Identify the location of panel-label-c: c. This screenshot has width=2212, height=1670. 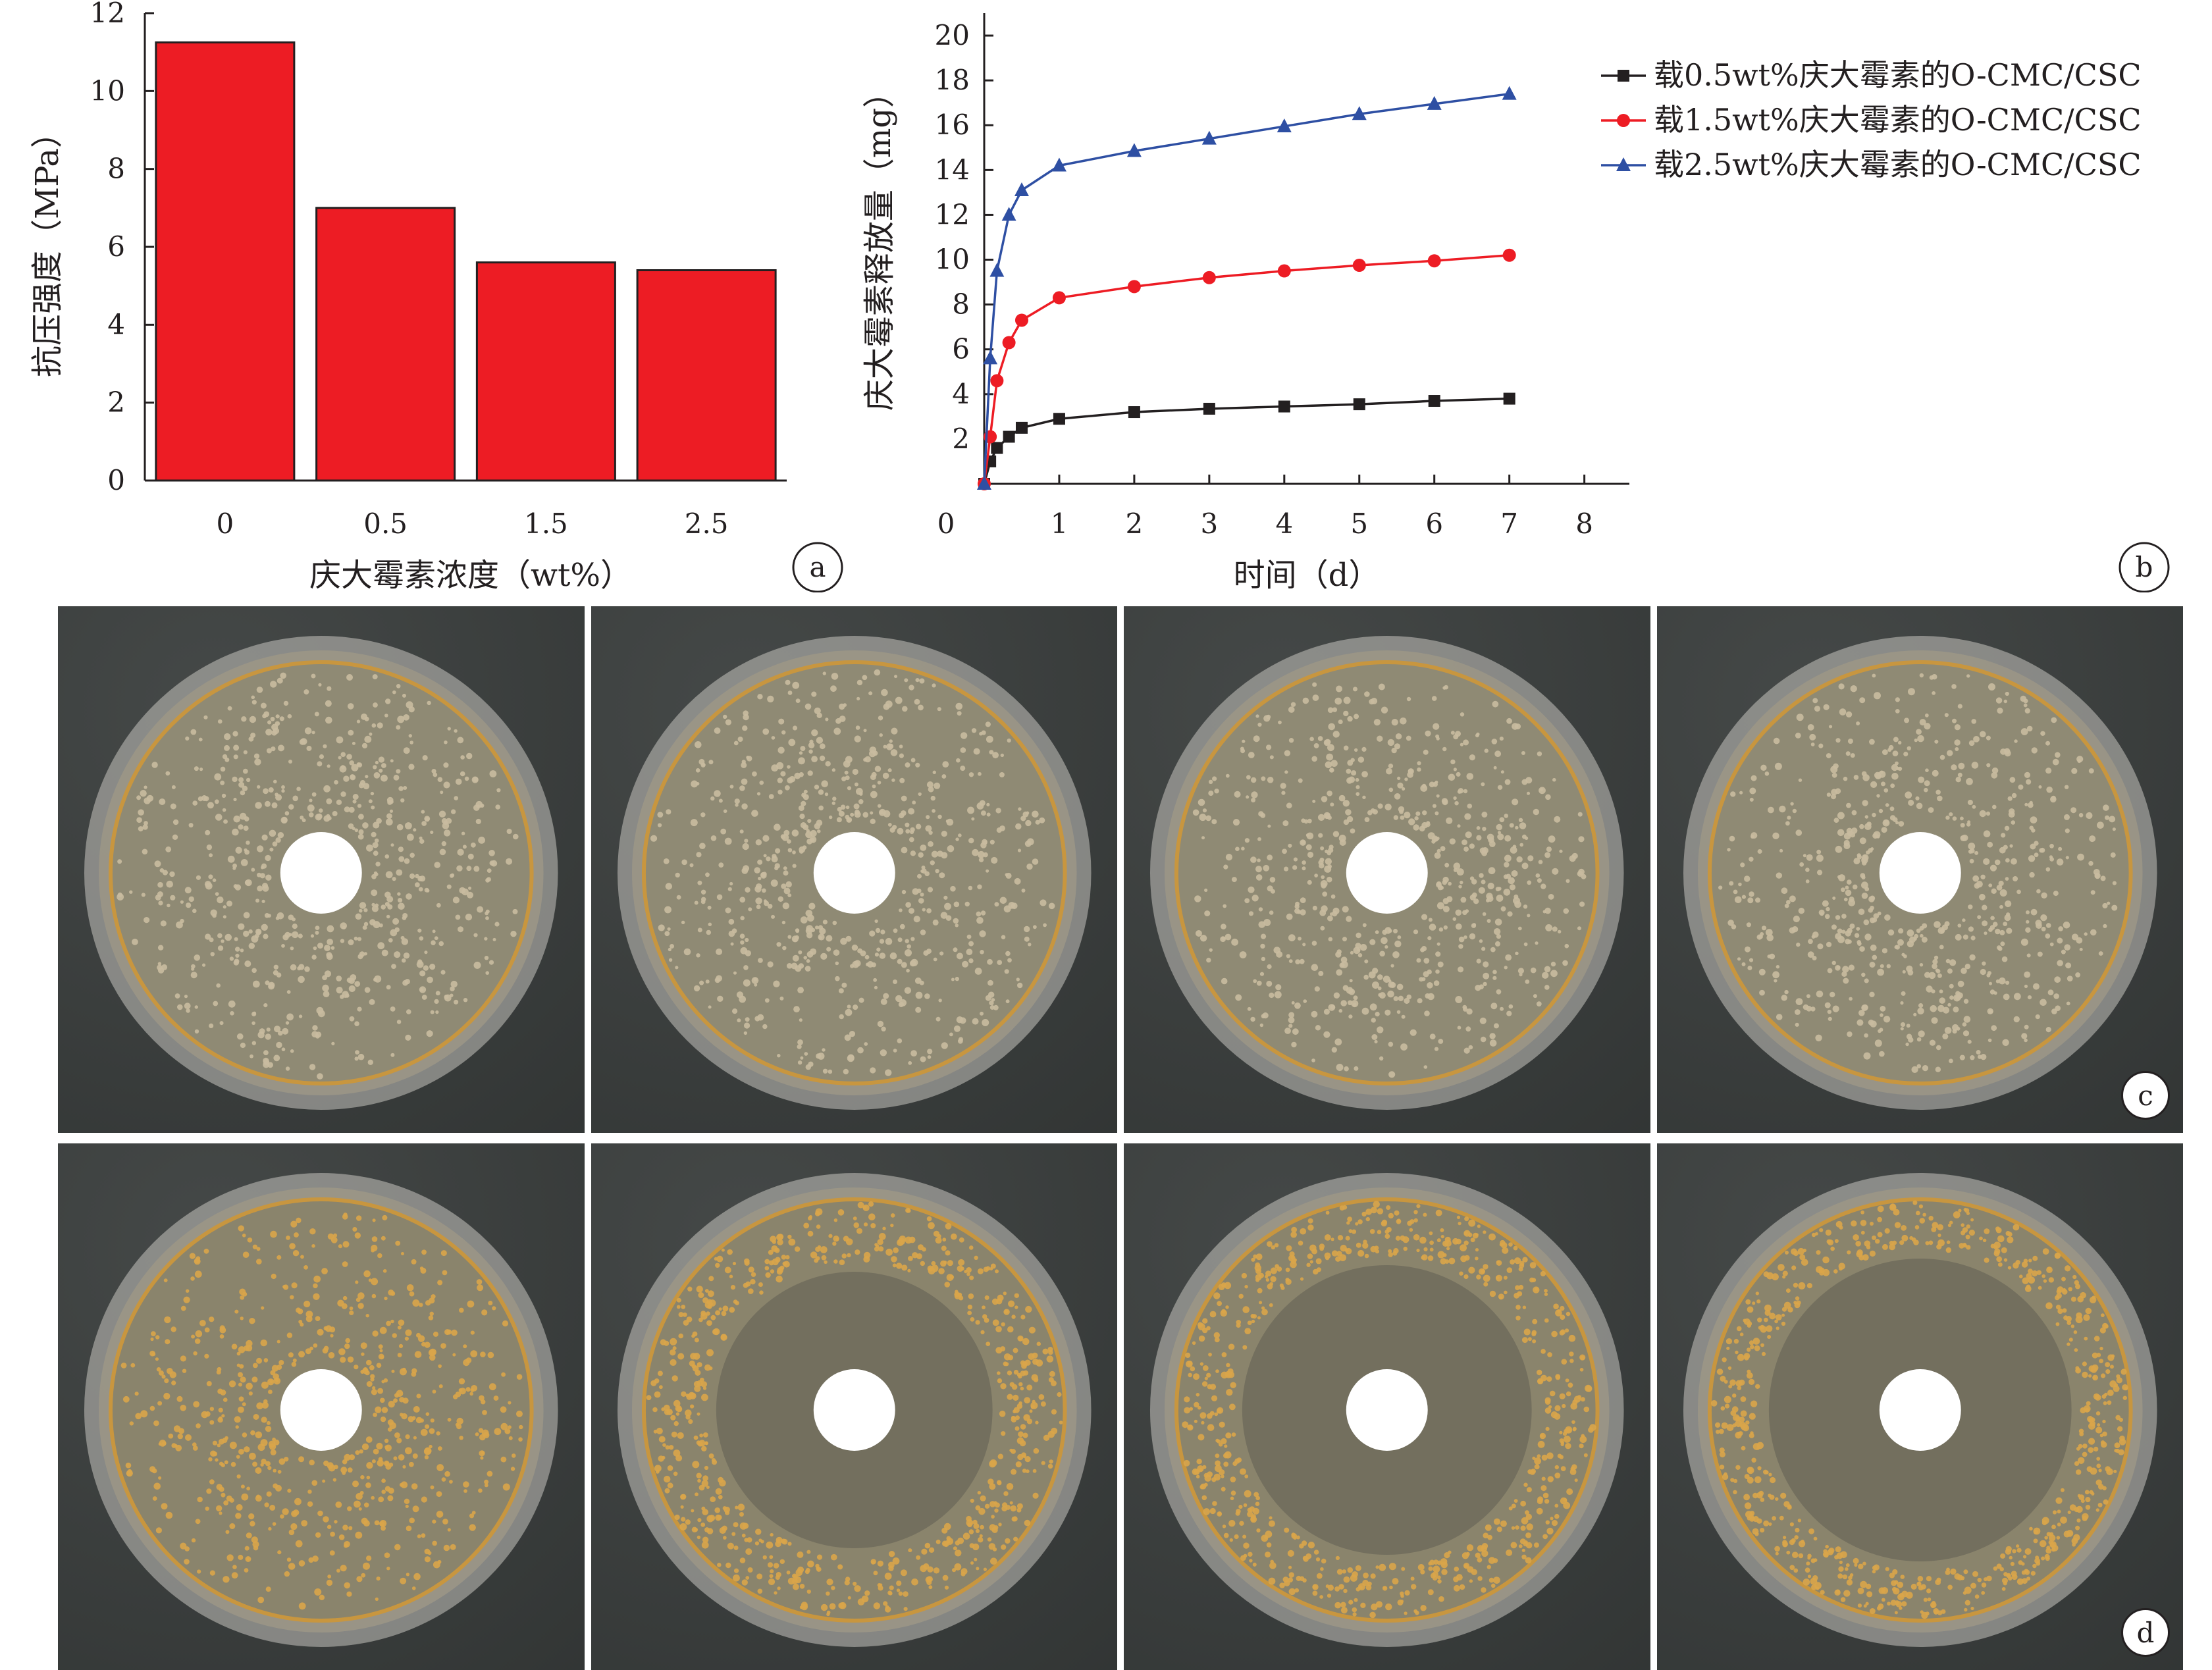
(2145, 1095).